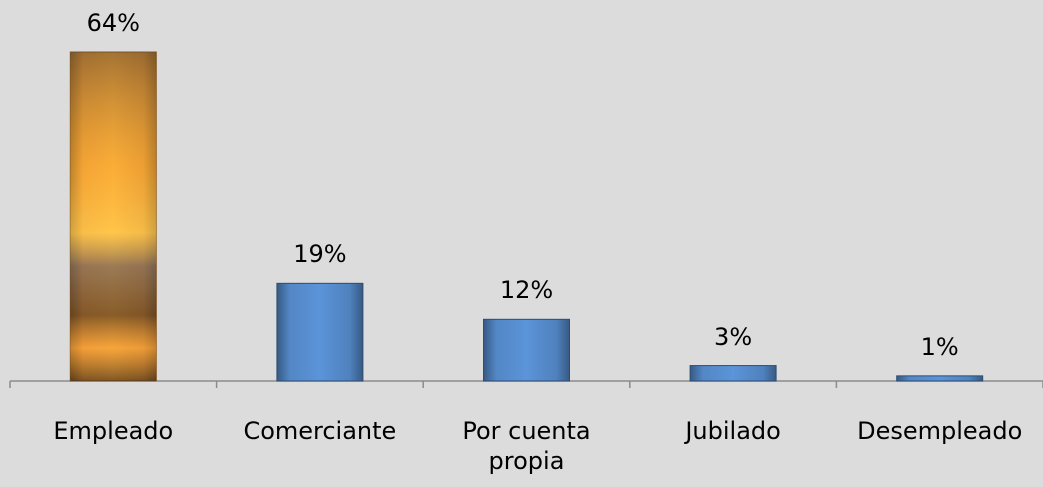 This screenshot has height=487, width=1043. Describe the element at coordinates (526, 290) in the screenshot. I see `value-label: 12%` at that location.